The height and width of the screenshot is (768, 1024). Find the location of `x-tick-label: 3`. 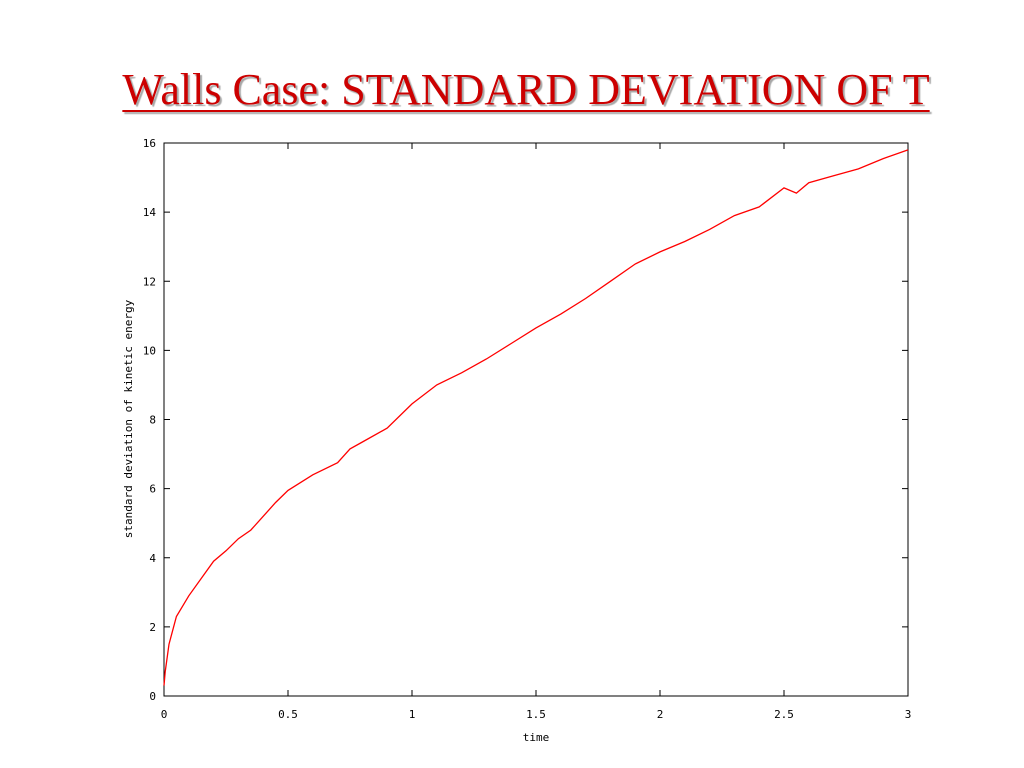

x-tick-label: 3 is located at coordinates (908, 714).